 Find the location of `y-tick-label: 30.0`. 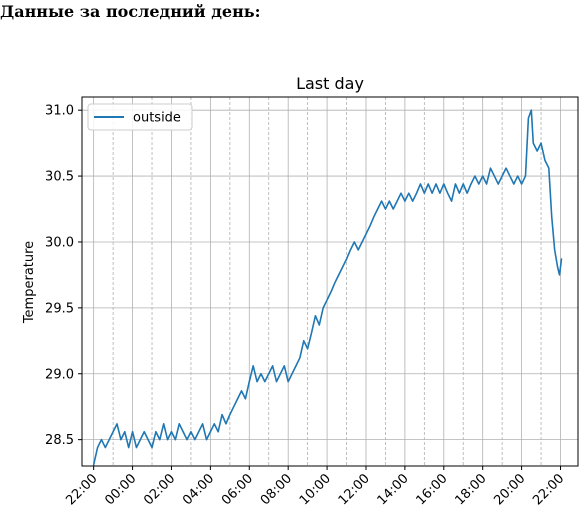

y-tick-label: 30.0 is located at coordinates (59, 242).